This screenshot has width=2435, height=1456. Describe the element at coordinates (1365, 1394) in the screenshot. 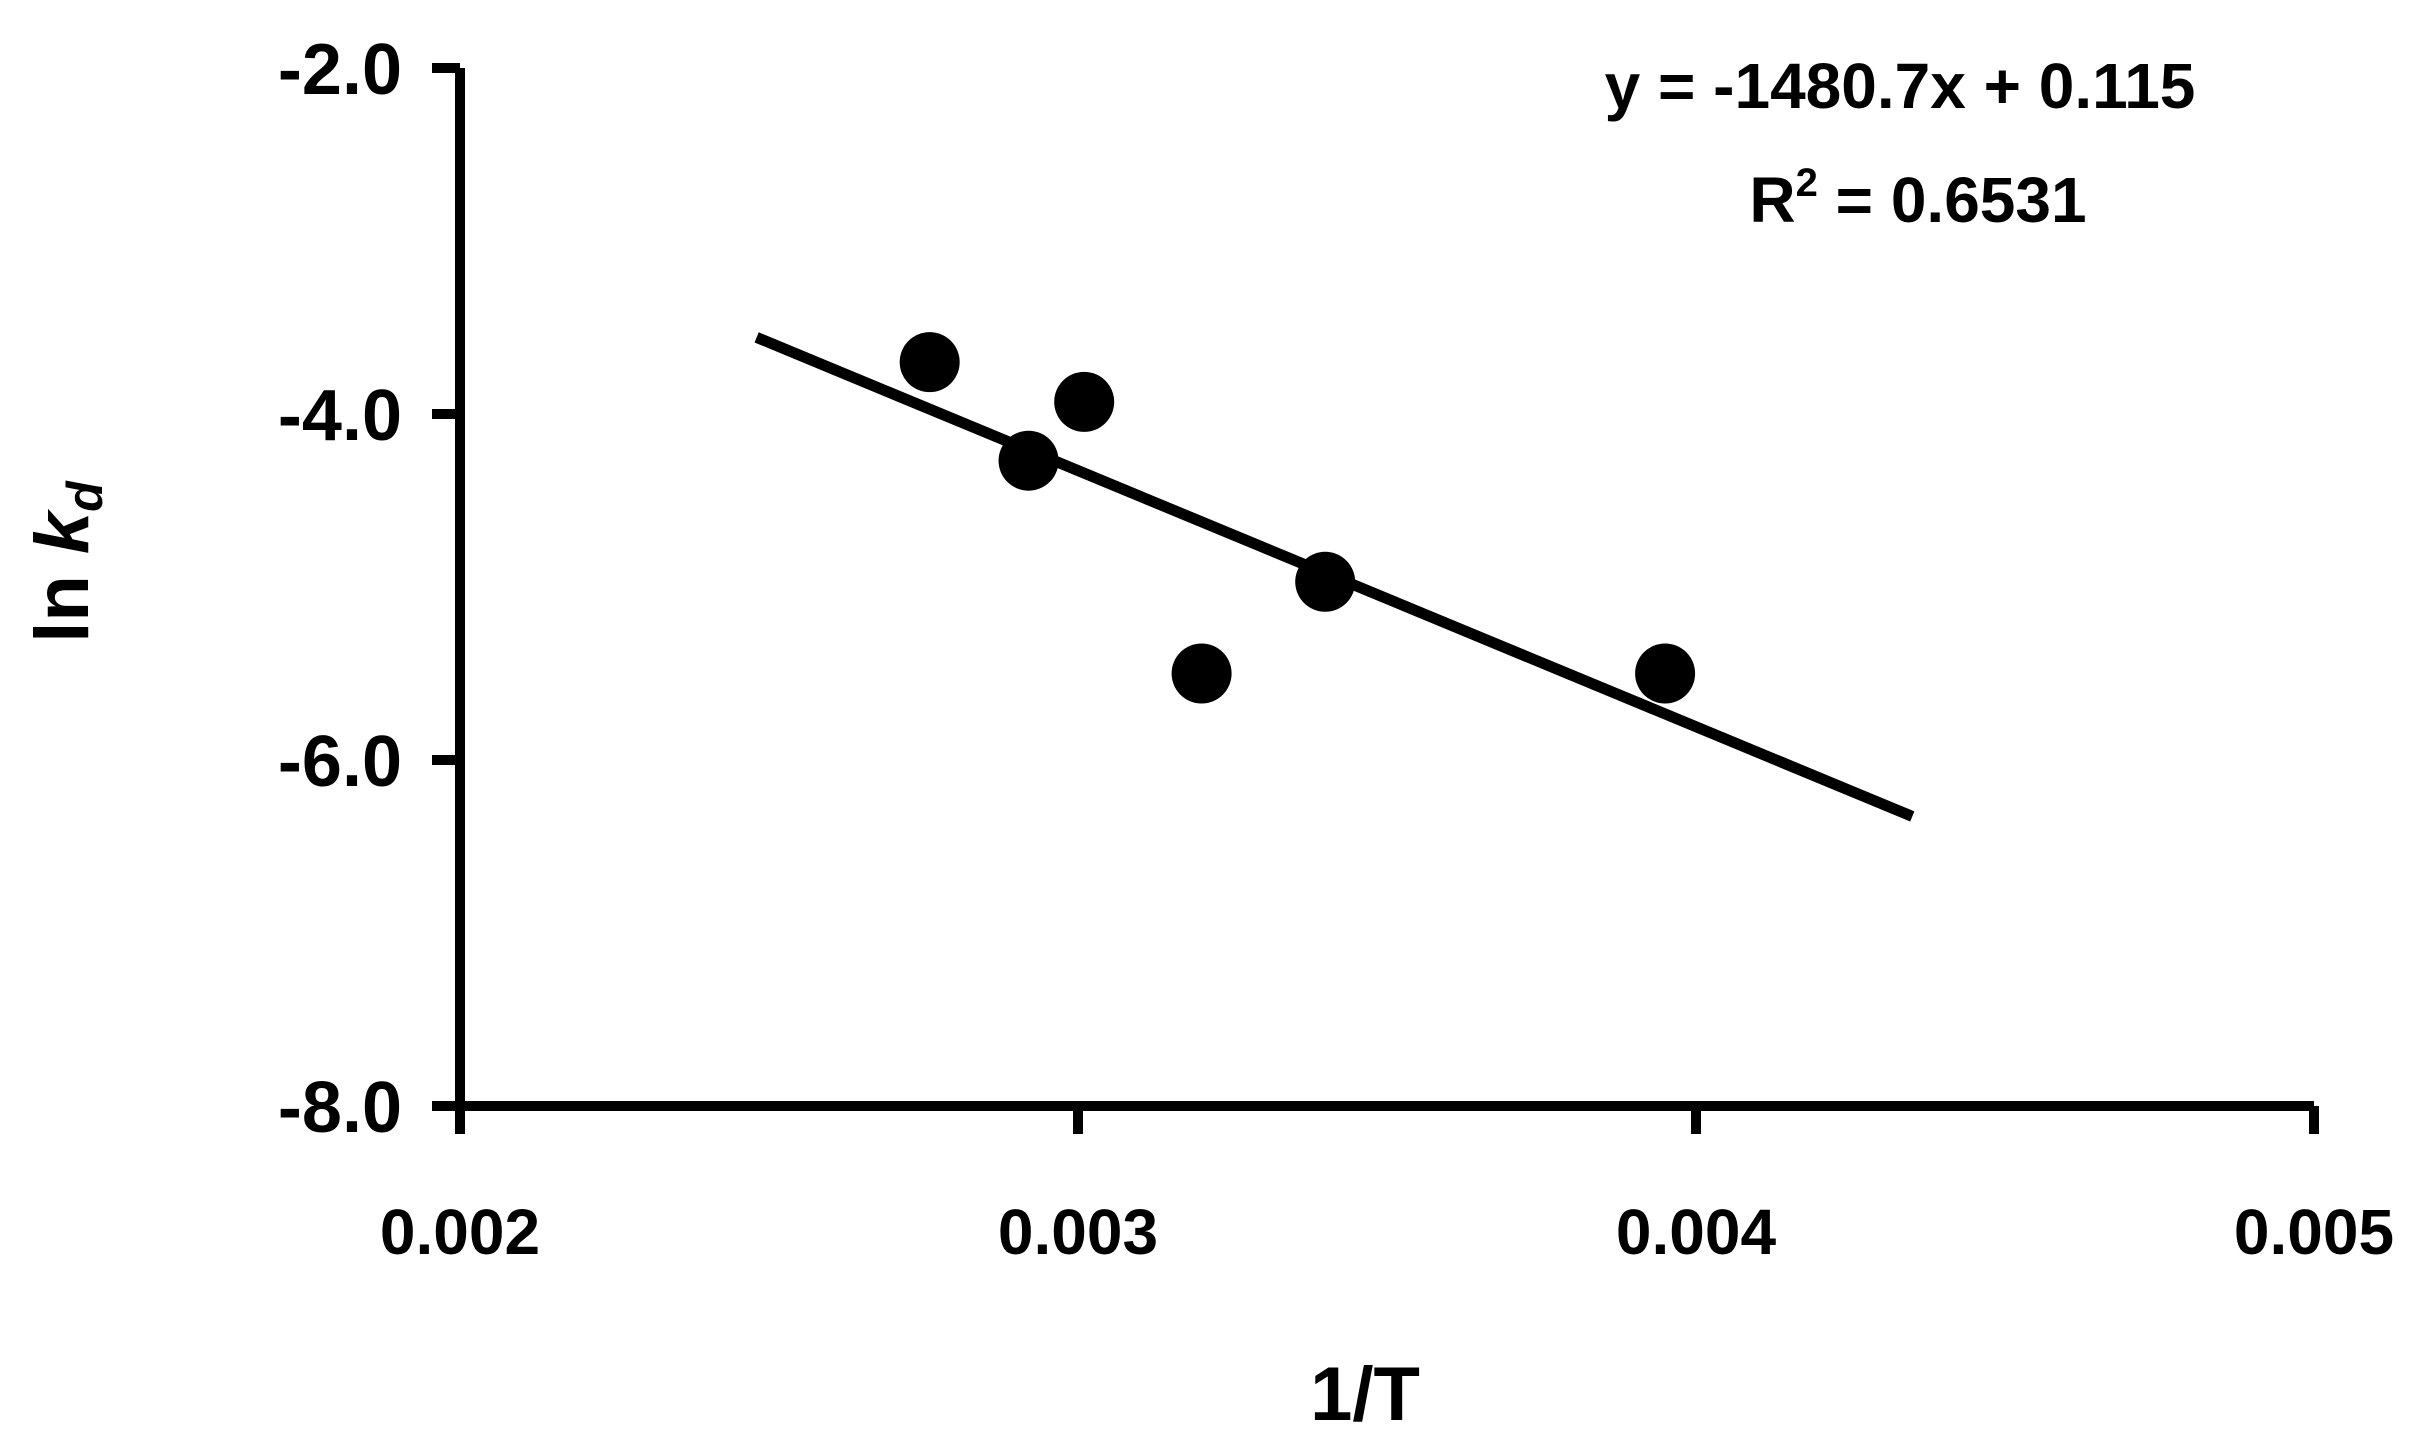

I see `x-axis-title: 1/T` at that location.